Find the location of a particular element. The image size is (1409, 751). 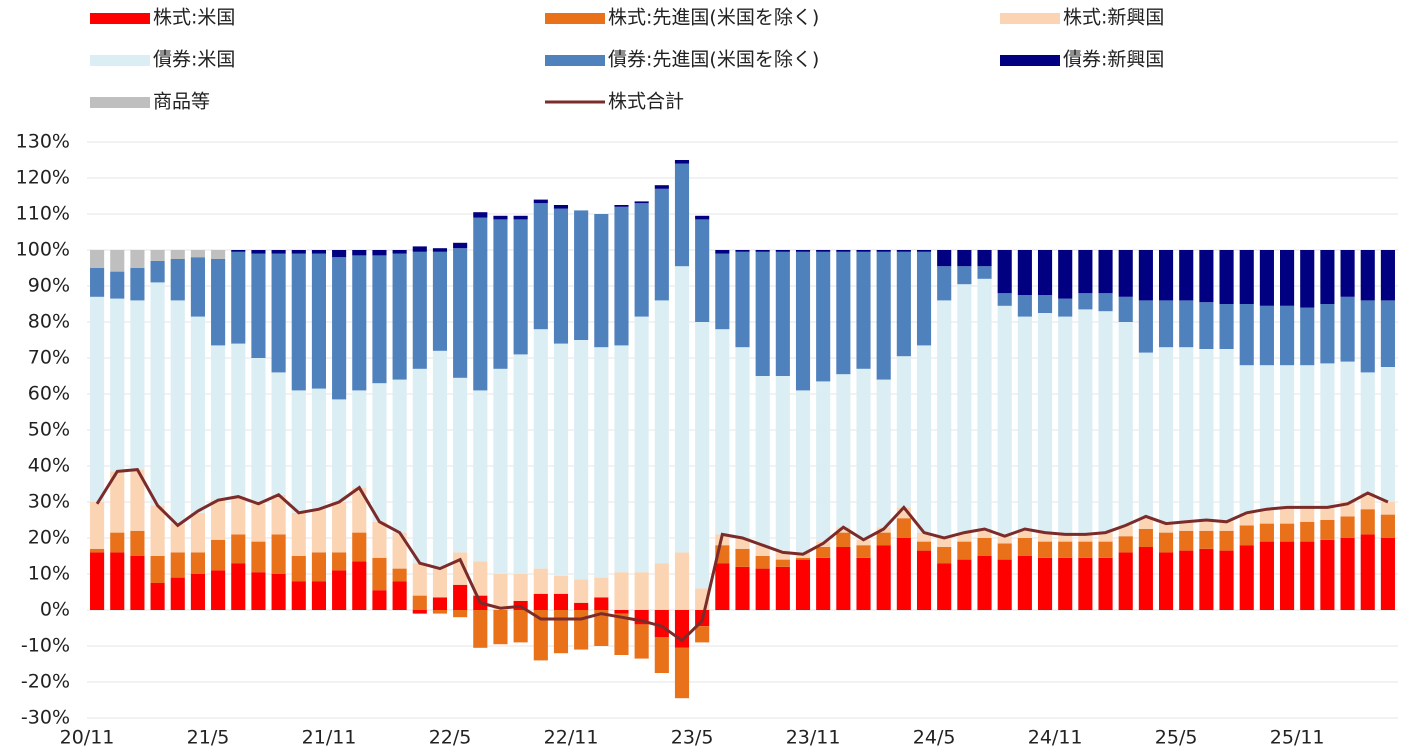

y-tick-label: 10% is located at coordinates (49, 574).